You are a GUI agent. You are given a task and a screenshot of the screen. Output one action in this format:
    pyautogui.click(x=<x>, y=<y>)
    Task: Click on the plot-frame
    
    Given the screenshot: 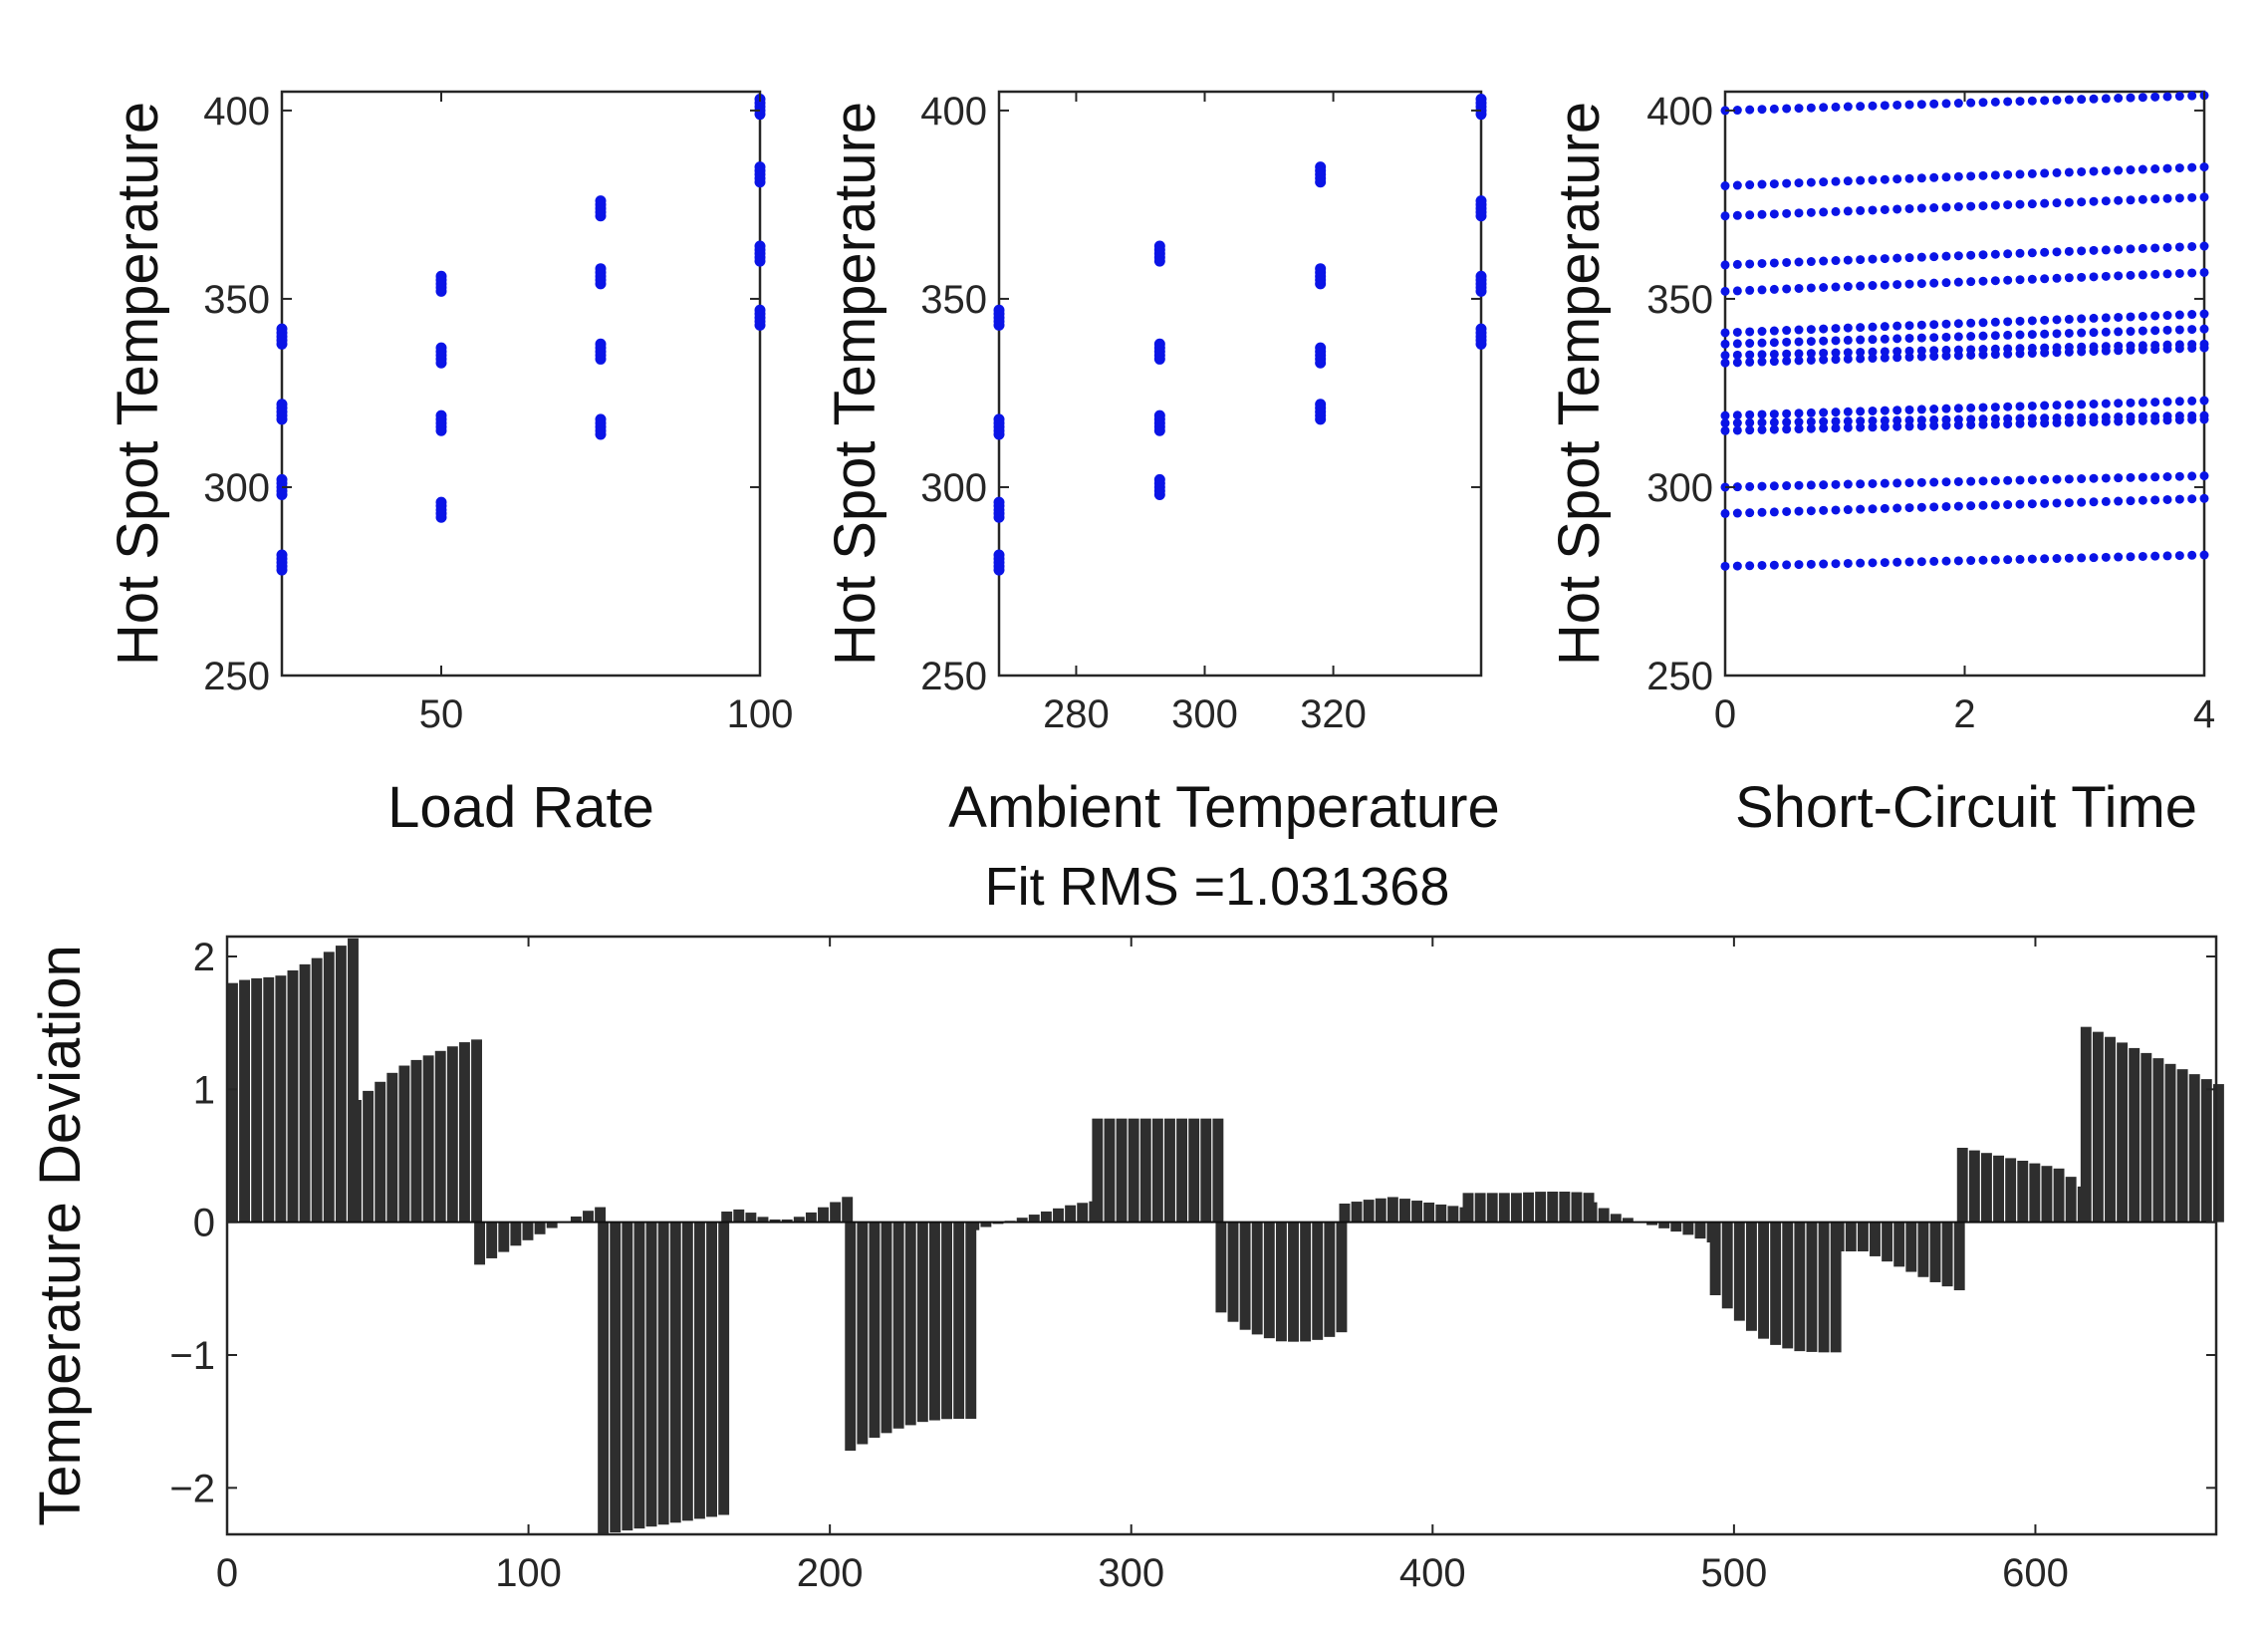 What is the action you would take?
    pyautogui.click(x=521, y=384)
    